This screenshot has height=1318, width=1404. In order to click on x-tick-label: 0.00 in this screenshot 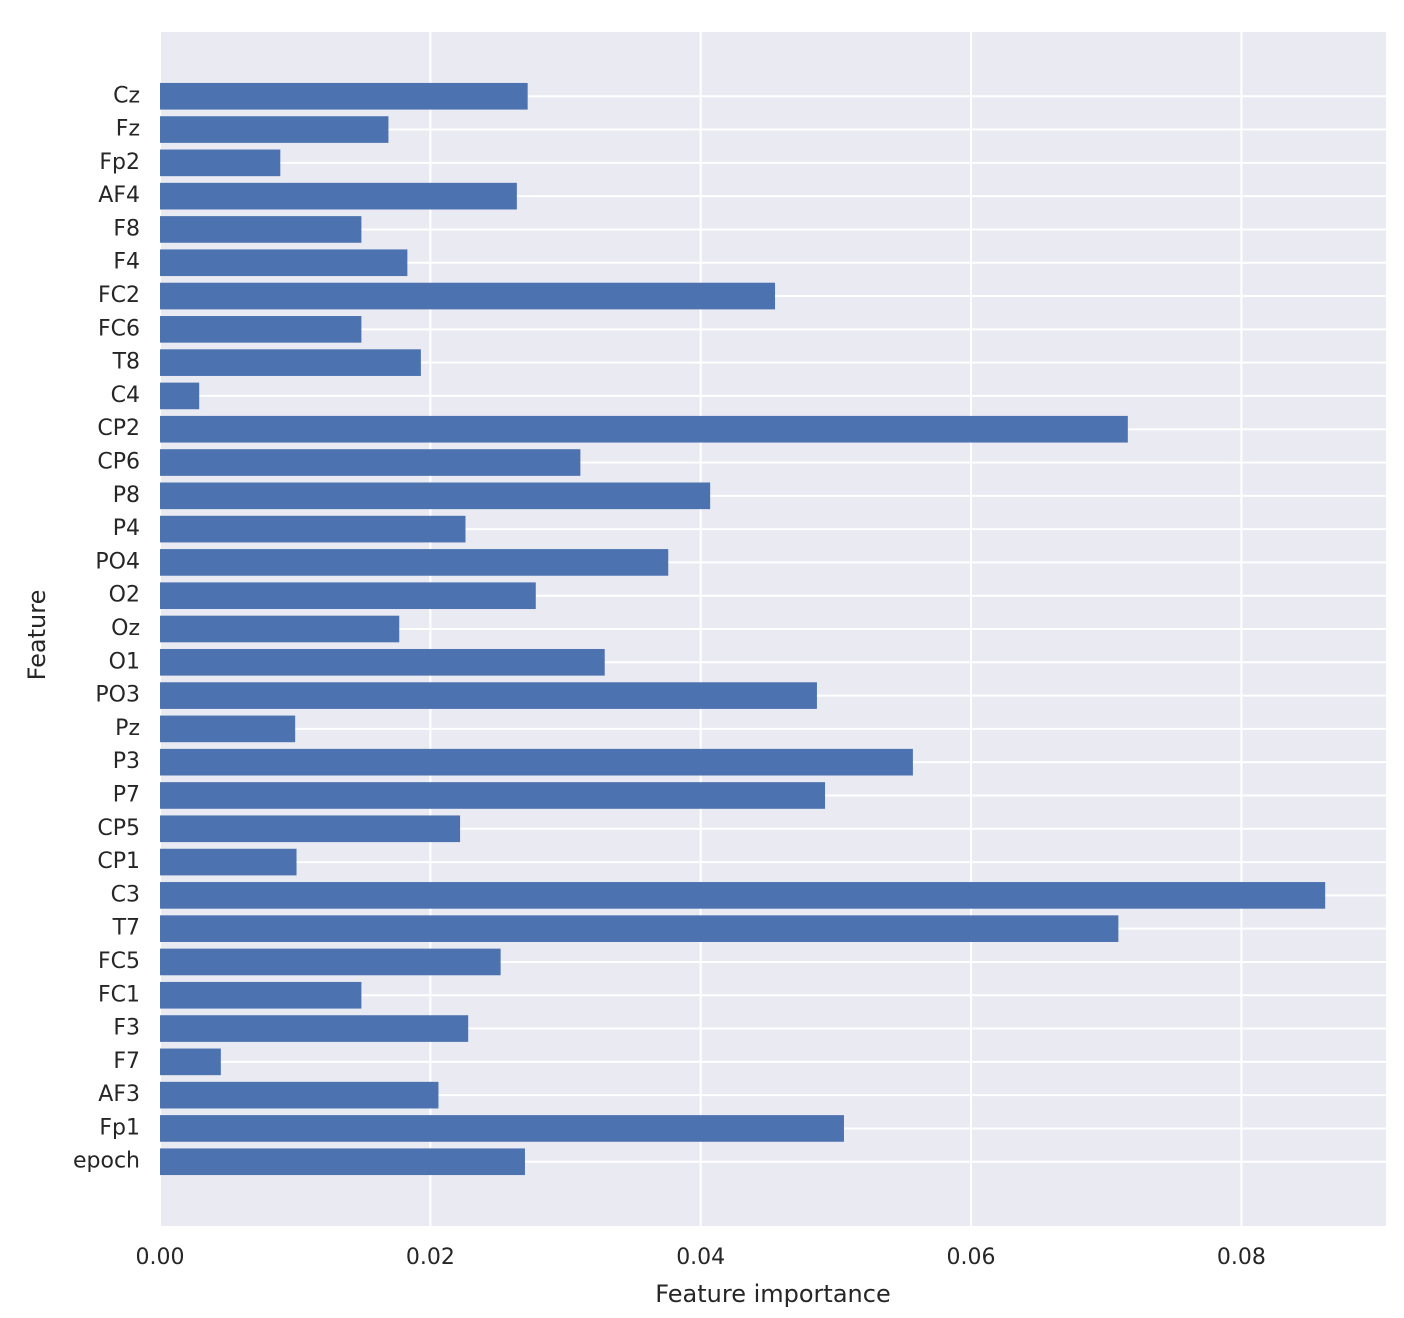, I will do `click(160, 1257)`.